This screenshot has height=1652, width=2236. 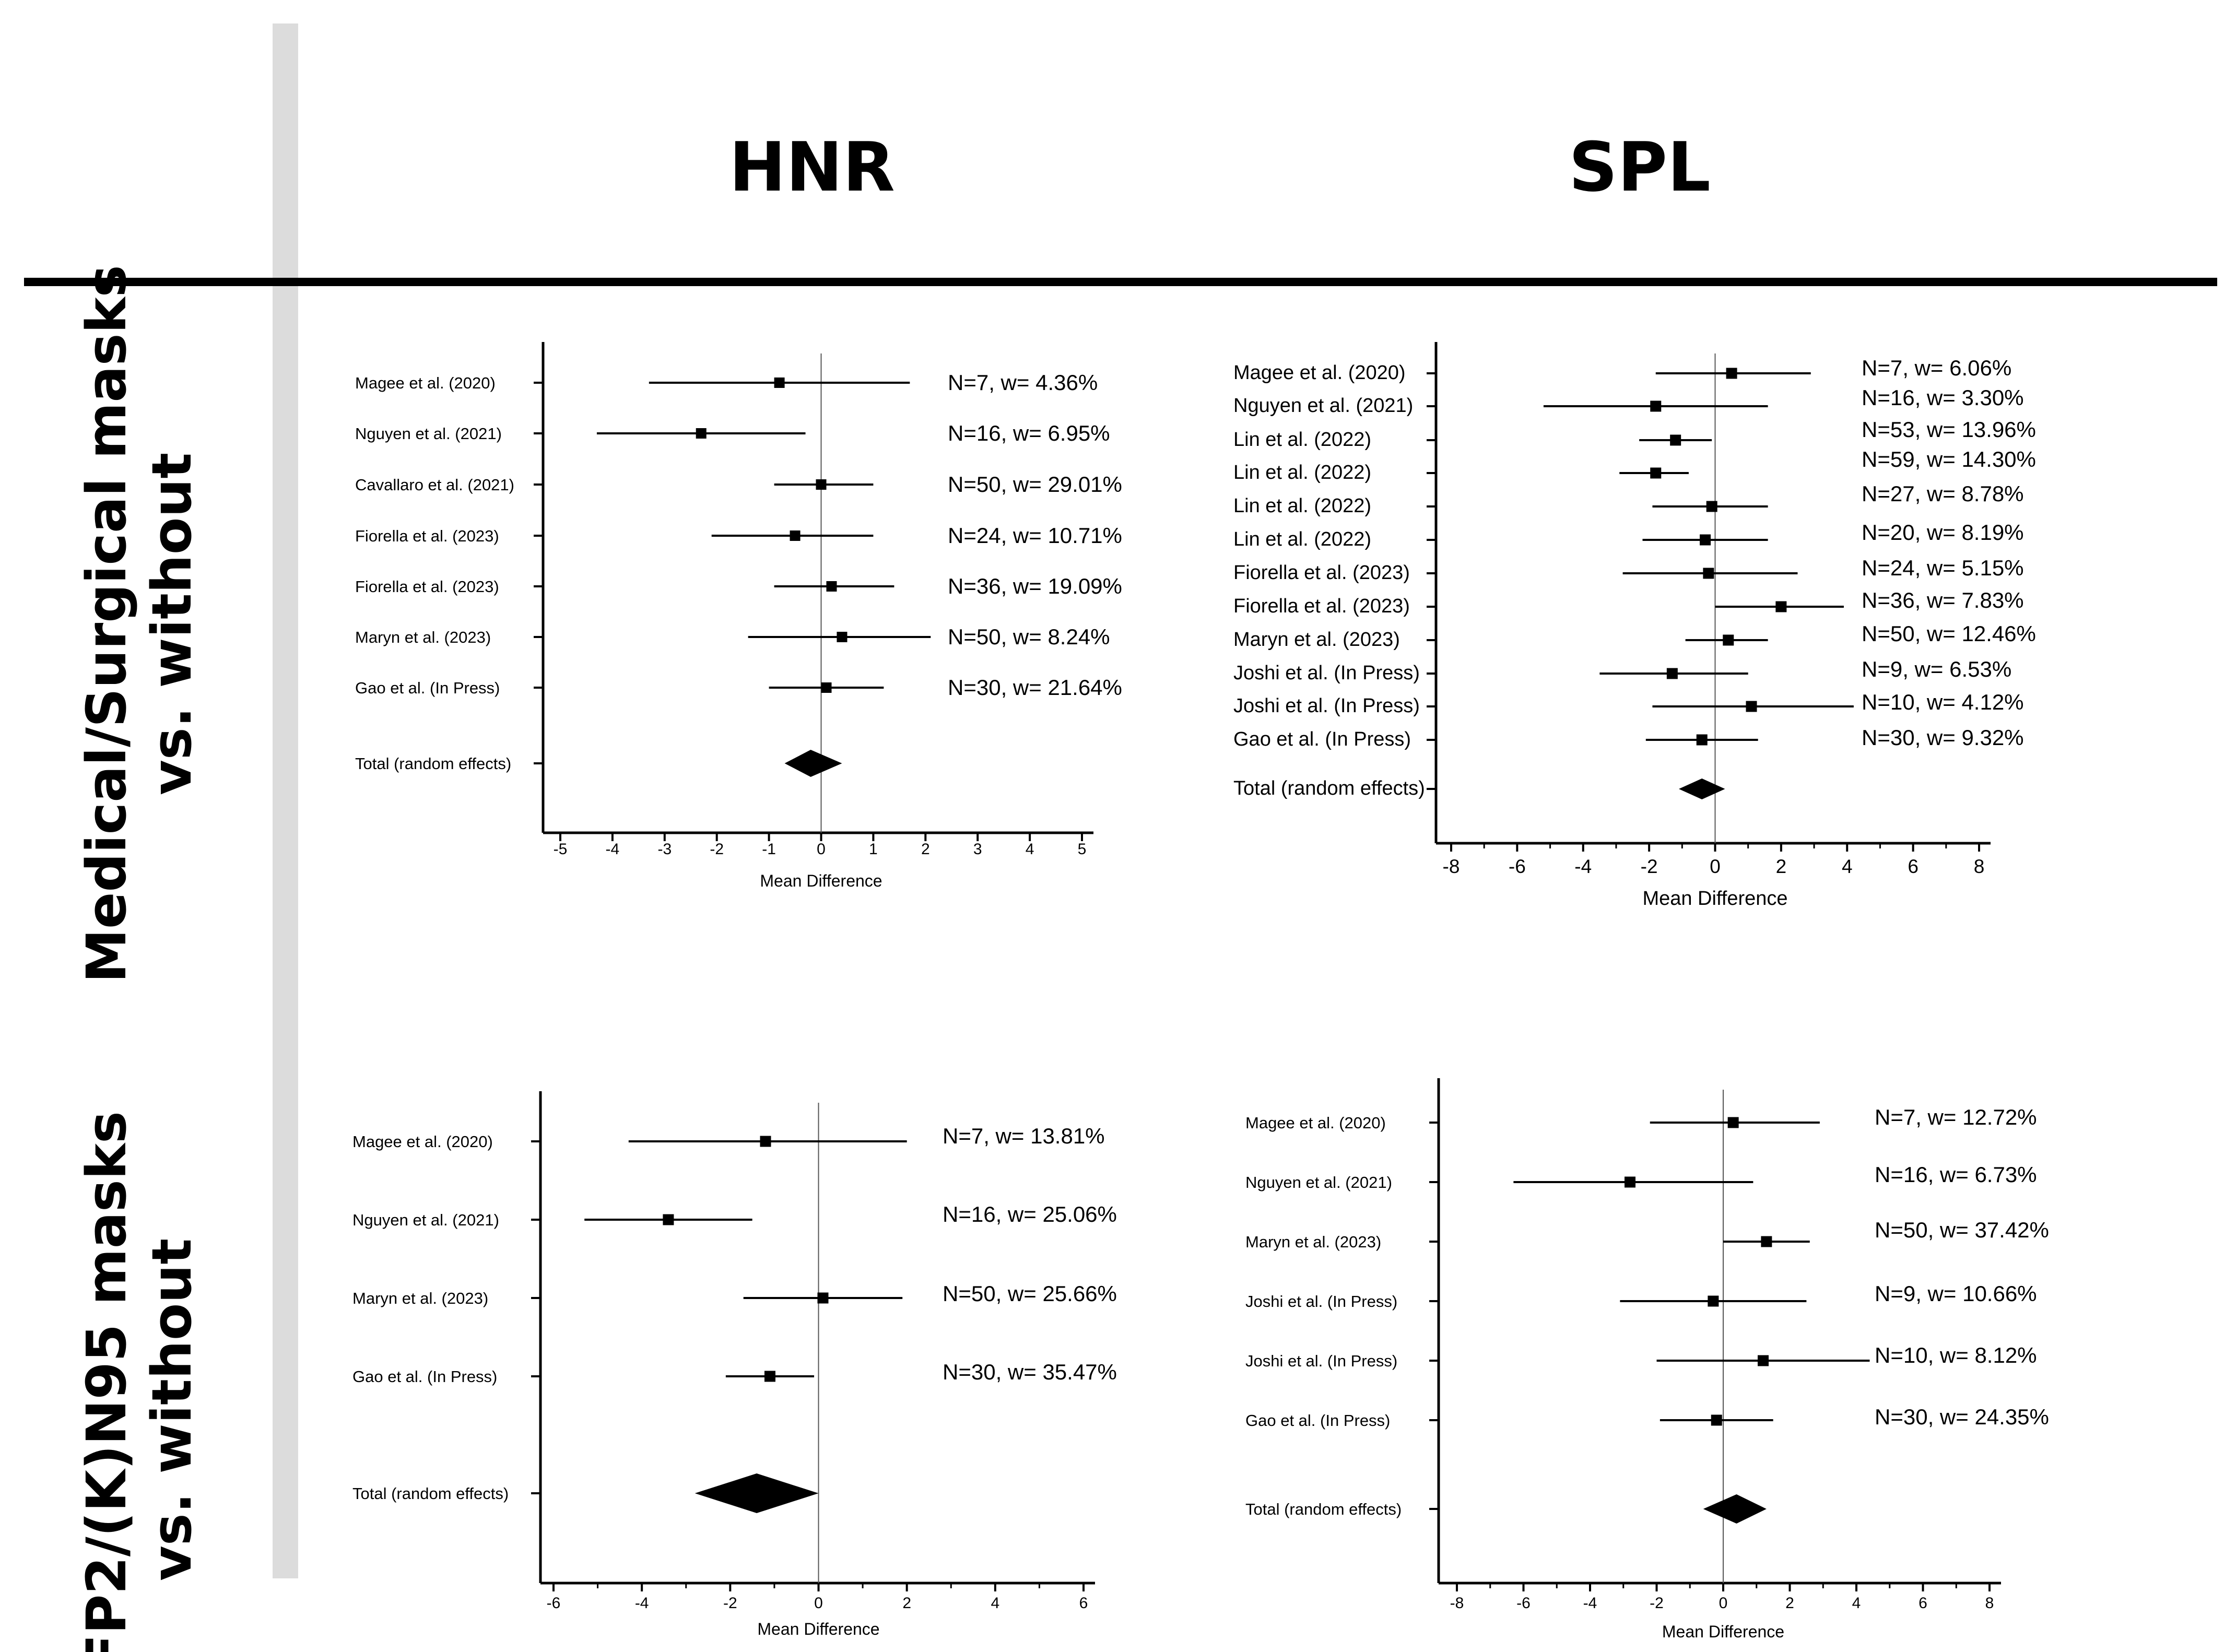 I want to click on sample-weight-annotation: N=9, w= 6.53%, so click(x=1936, y=669).